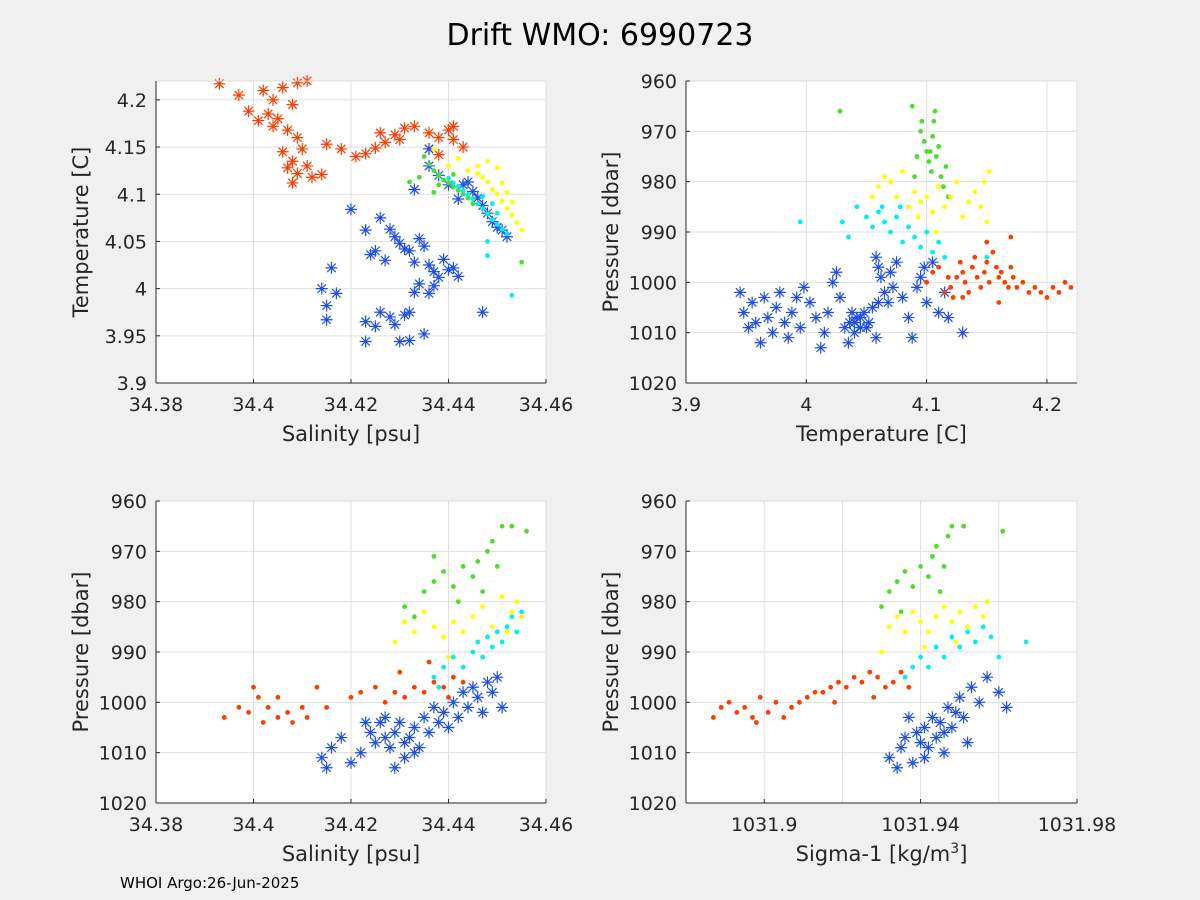  What do you see at coordinates (81, 233) in the screenshot?
I see `y-axis-label: Temperature [C]` at bounding box center [81, 233].